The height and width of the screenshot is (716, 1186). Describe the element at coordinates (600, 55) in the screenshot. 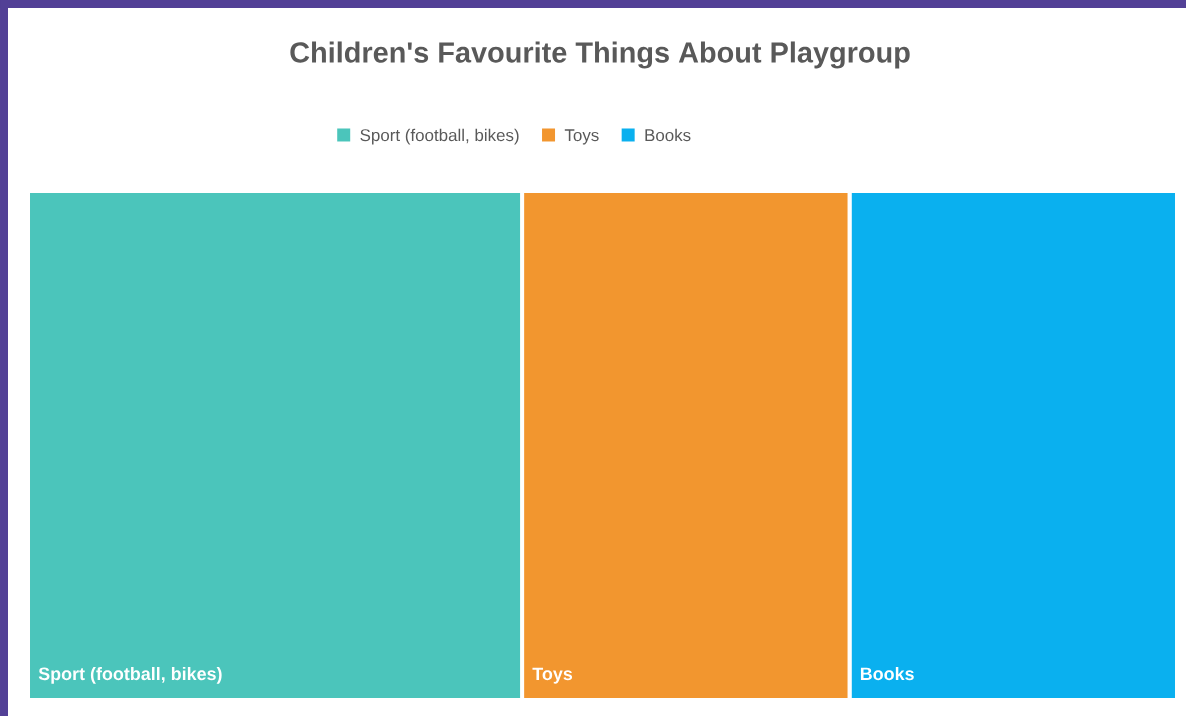

I see `chart-title: Children's Favourite Things About Playgroup` at that location.